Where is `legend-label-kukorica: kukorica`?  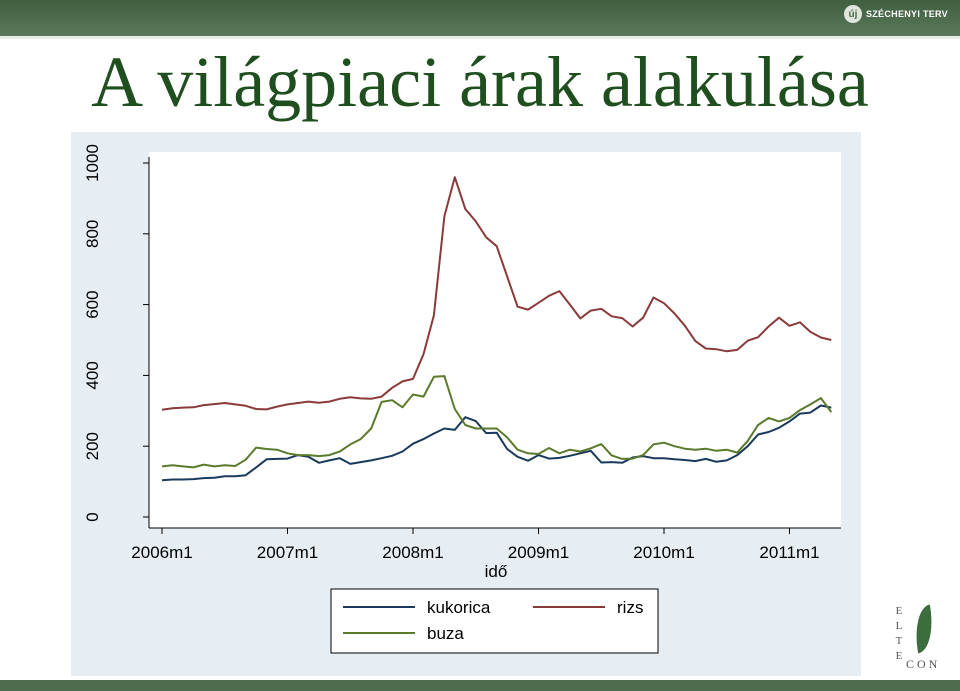
legend-label-kukorica: kukorica is located at coordinates (459, 607).